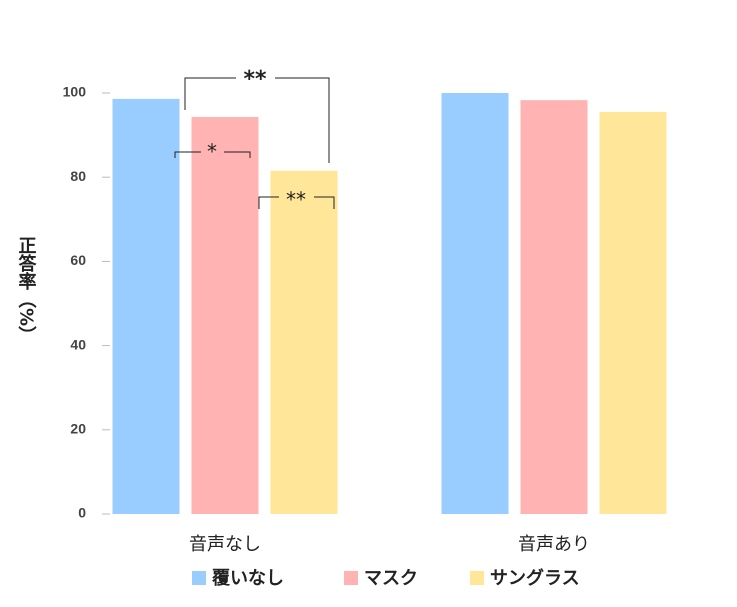  Describe the element at coordinates (554, 544) in the screenshot. I see `x-tick-label: 音声あり` at that location.